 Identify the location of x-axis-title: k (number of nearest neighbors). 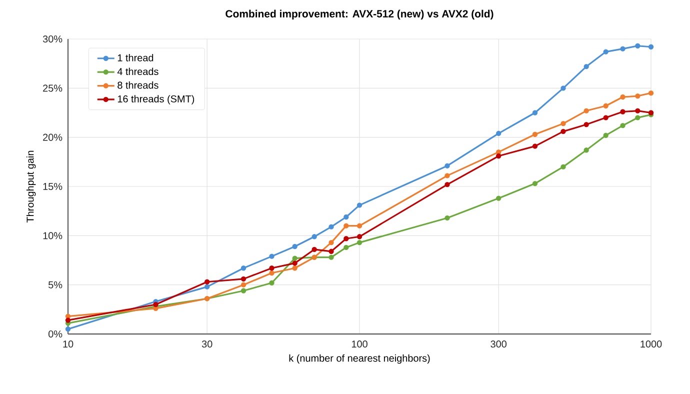
(359, 359).